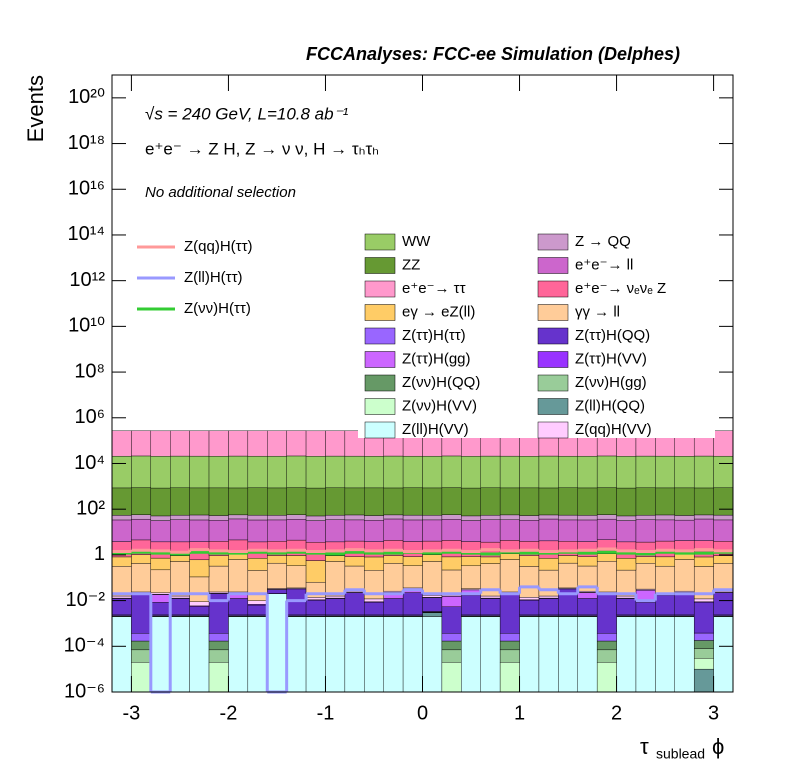 The height and width of the screenshot is (772, 796). Describe the element at coordinates (86, 600) in the screenshot. I see `y-tick-label: 10⁻²` at that location.